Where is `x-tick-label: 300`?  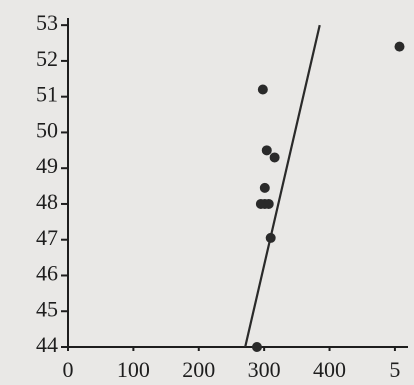 x-tick-label: 300 is located at coordinates (264, 369).